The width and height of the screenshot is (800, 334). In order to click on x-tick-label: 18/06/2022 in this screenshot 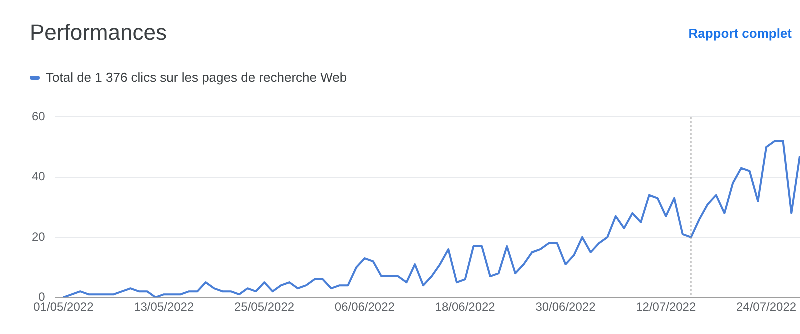, I will do `click(465, 307)`.